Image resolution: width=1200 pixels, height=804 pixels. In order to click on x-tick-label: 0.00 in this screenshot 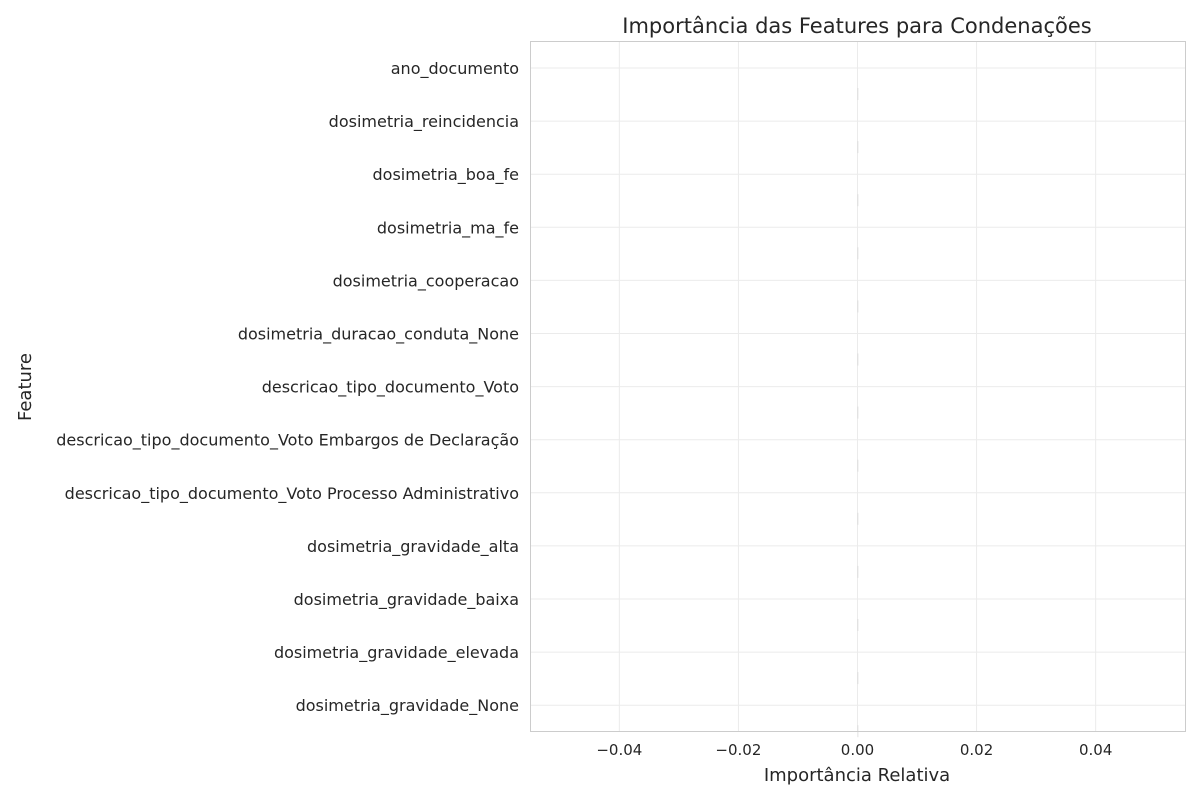, I will do `click(857, 750)`.